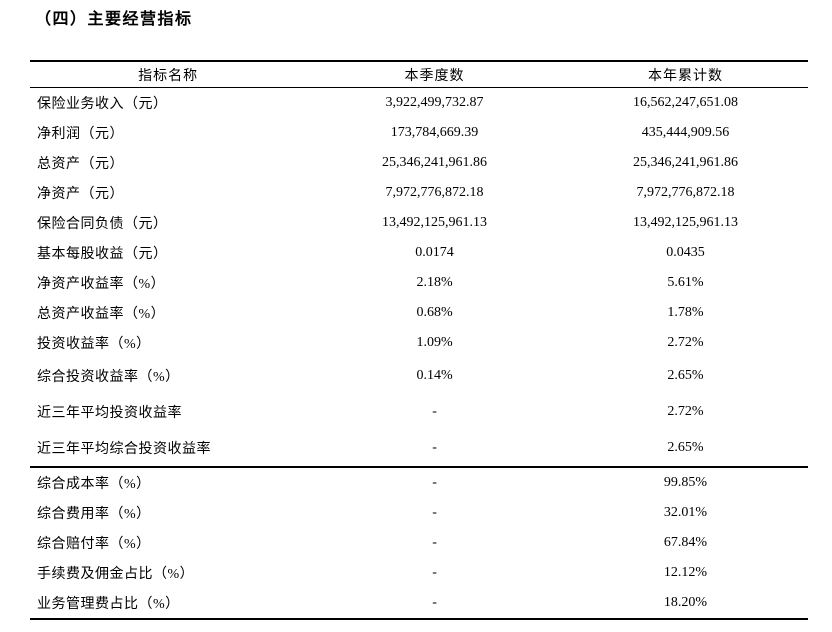  I want to click on table-row: 综合成本率（%） - 99.85%, so click(419, 483).